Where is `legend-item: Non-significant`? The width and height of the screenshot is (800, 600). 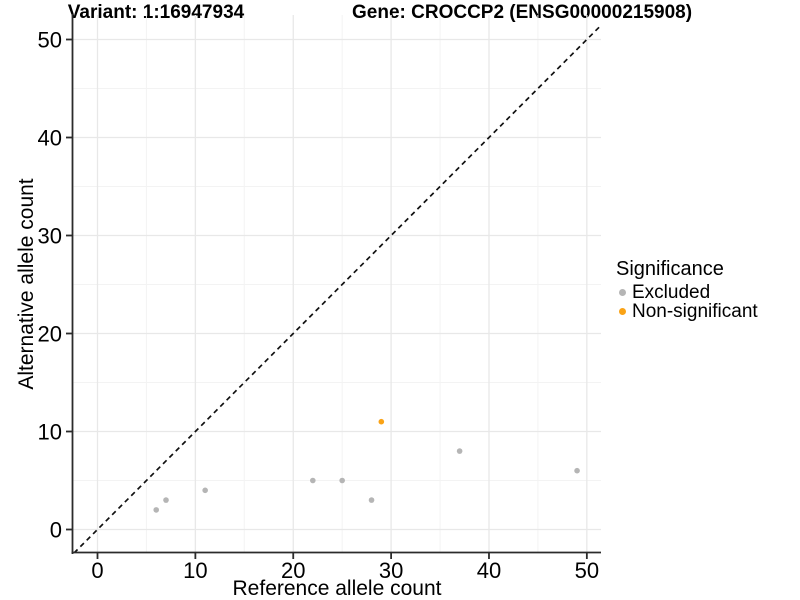
legend-item: Non-significant is located at coordinates (685, 311).